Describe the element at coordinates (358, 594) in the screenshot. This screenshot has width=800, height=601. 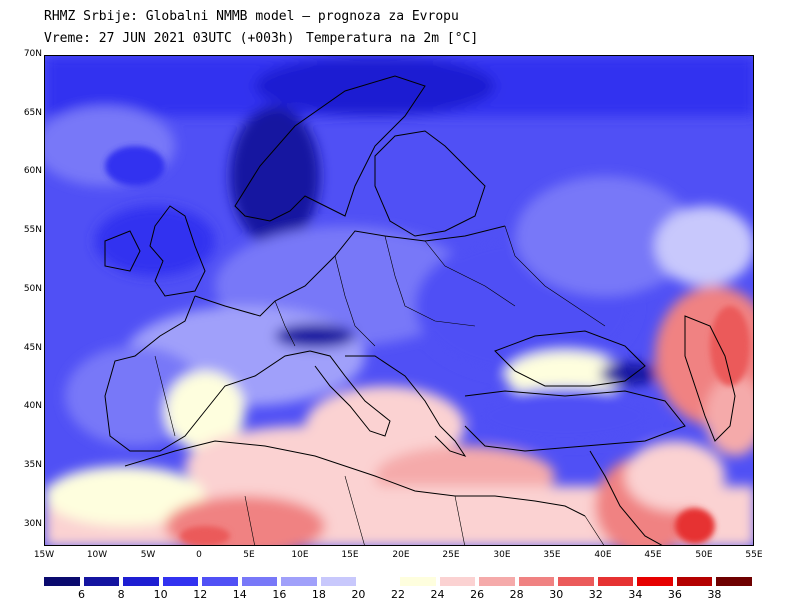
I see `legend-label: 20` at that location.